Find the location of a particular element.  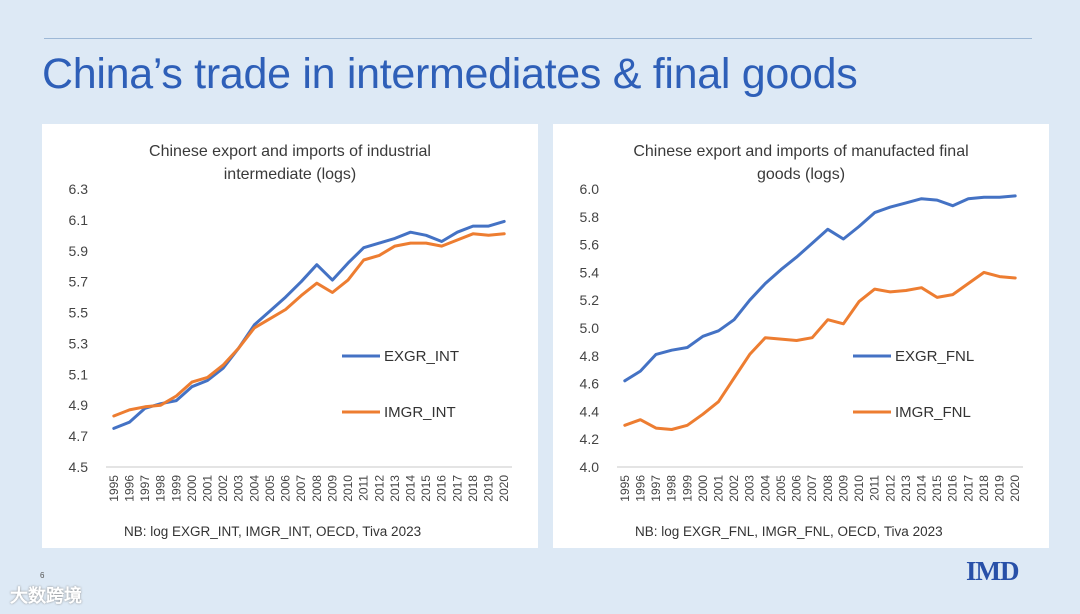

legend-label: IMGR_INT is located at coordinates (420, 412).